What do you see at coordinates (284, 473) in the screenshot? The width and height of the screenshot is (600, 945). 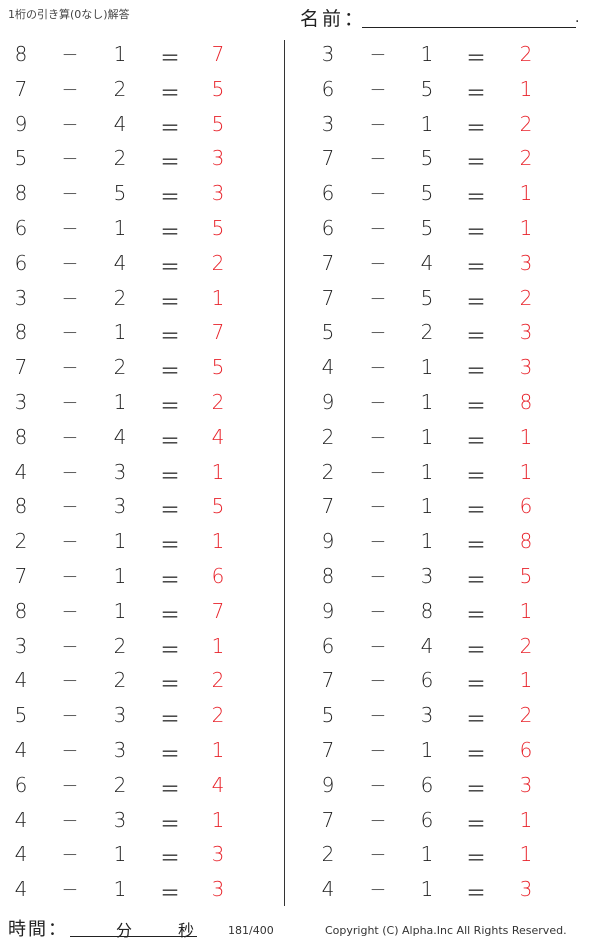 I see `column-divider` at bounding box center [284, 473].